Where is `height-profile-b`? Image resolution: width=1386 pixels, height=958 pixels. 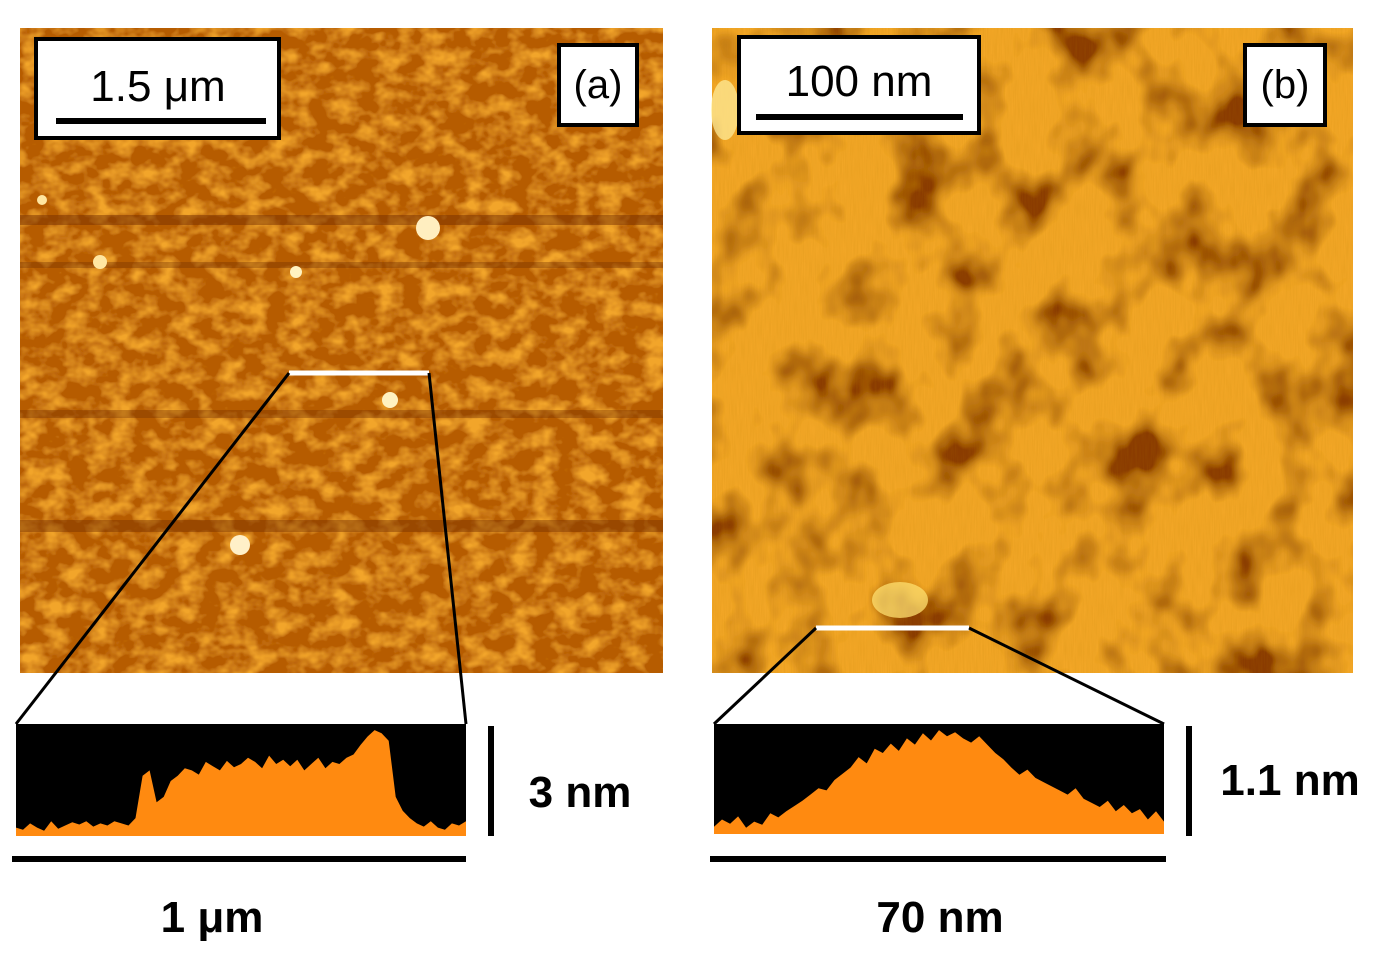 height-profile-b is located at coordinates (939, 779).